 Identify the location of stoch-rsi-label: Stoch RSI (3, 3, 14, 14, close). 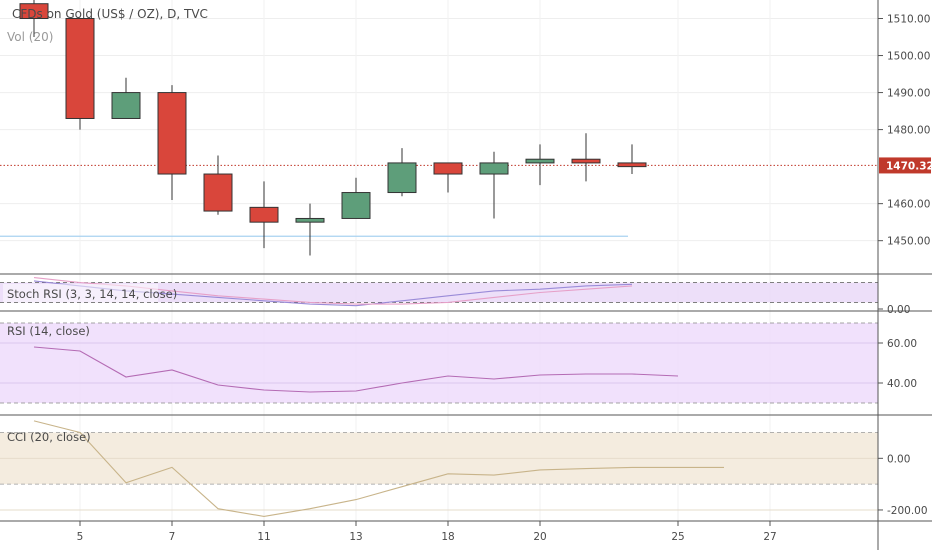
(92, 294).